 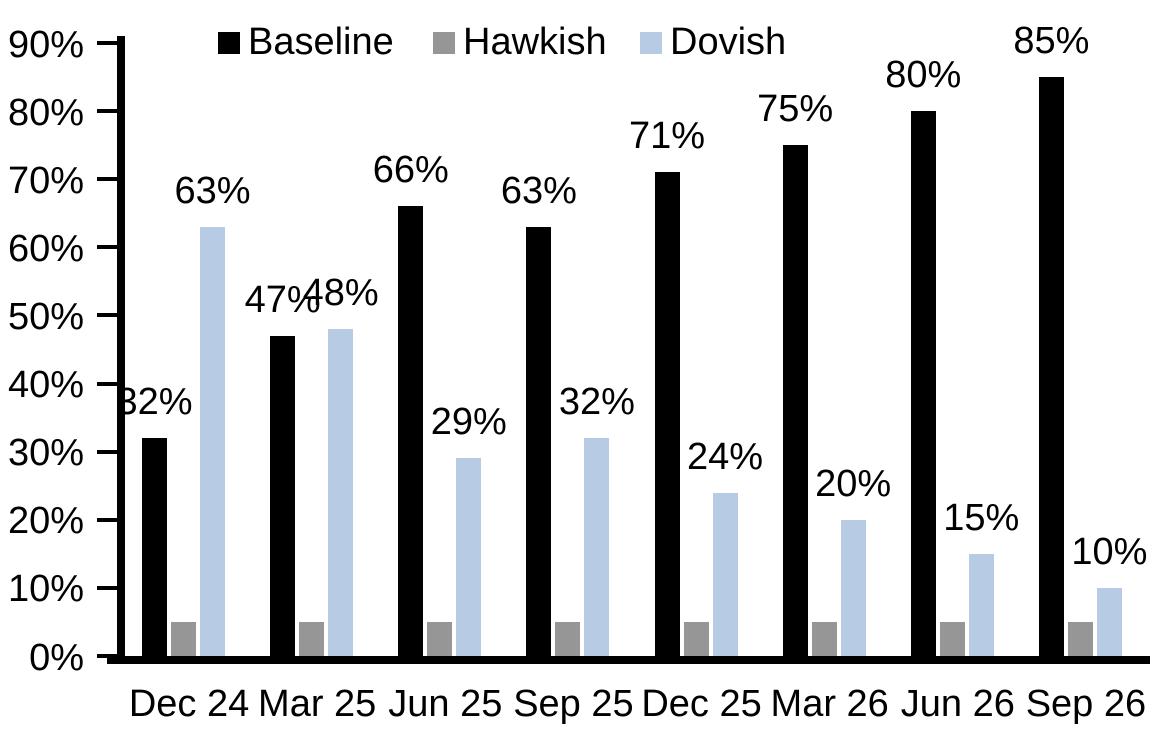 I want to click on value-label-baseline: 47%, so click(x=282, y=299).